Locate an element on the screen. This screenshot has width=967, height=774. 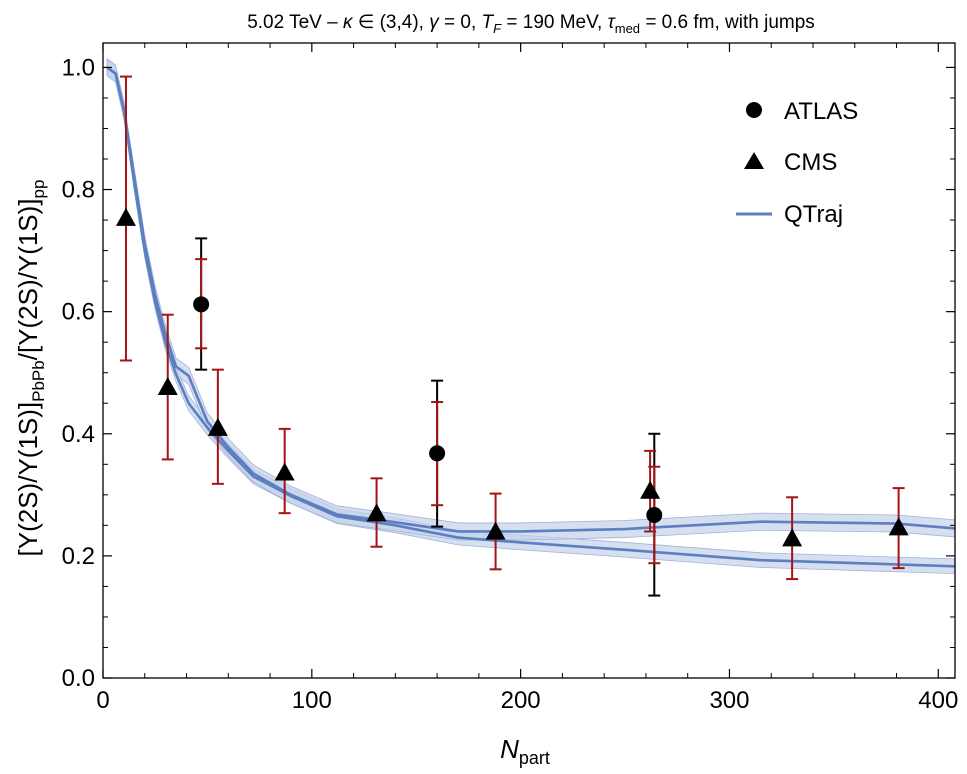
legend-cms-marker is located at coordinates (754, 160).